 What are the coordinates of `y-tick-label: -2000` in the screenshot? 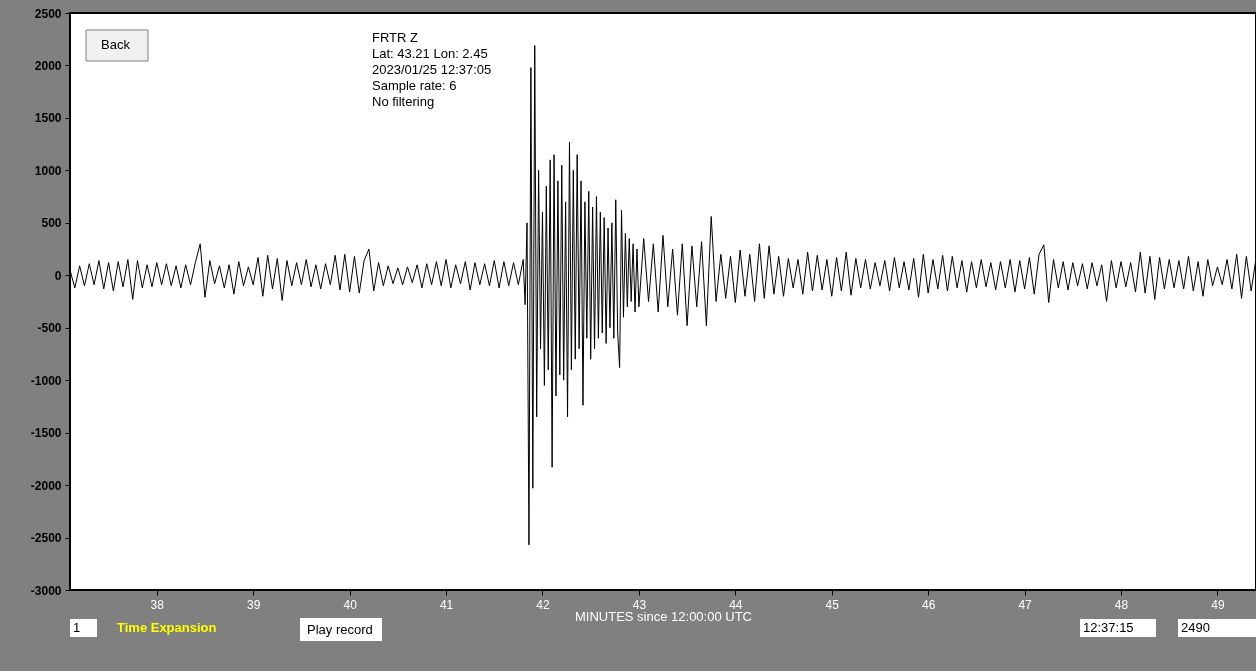 It's located at (46, 485).